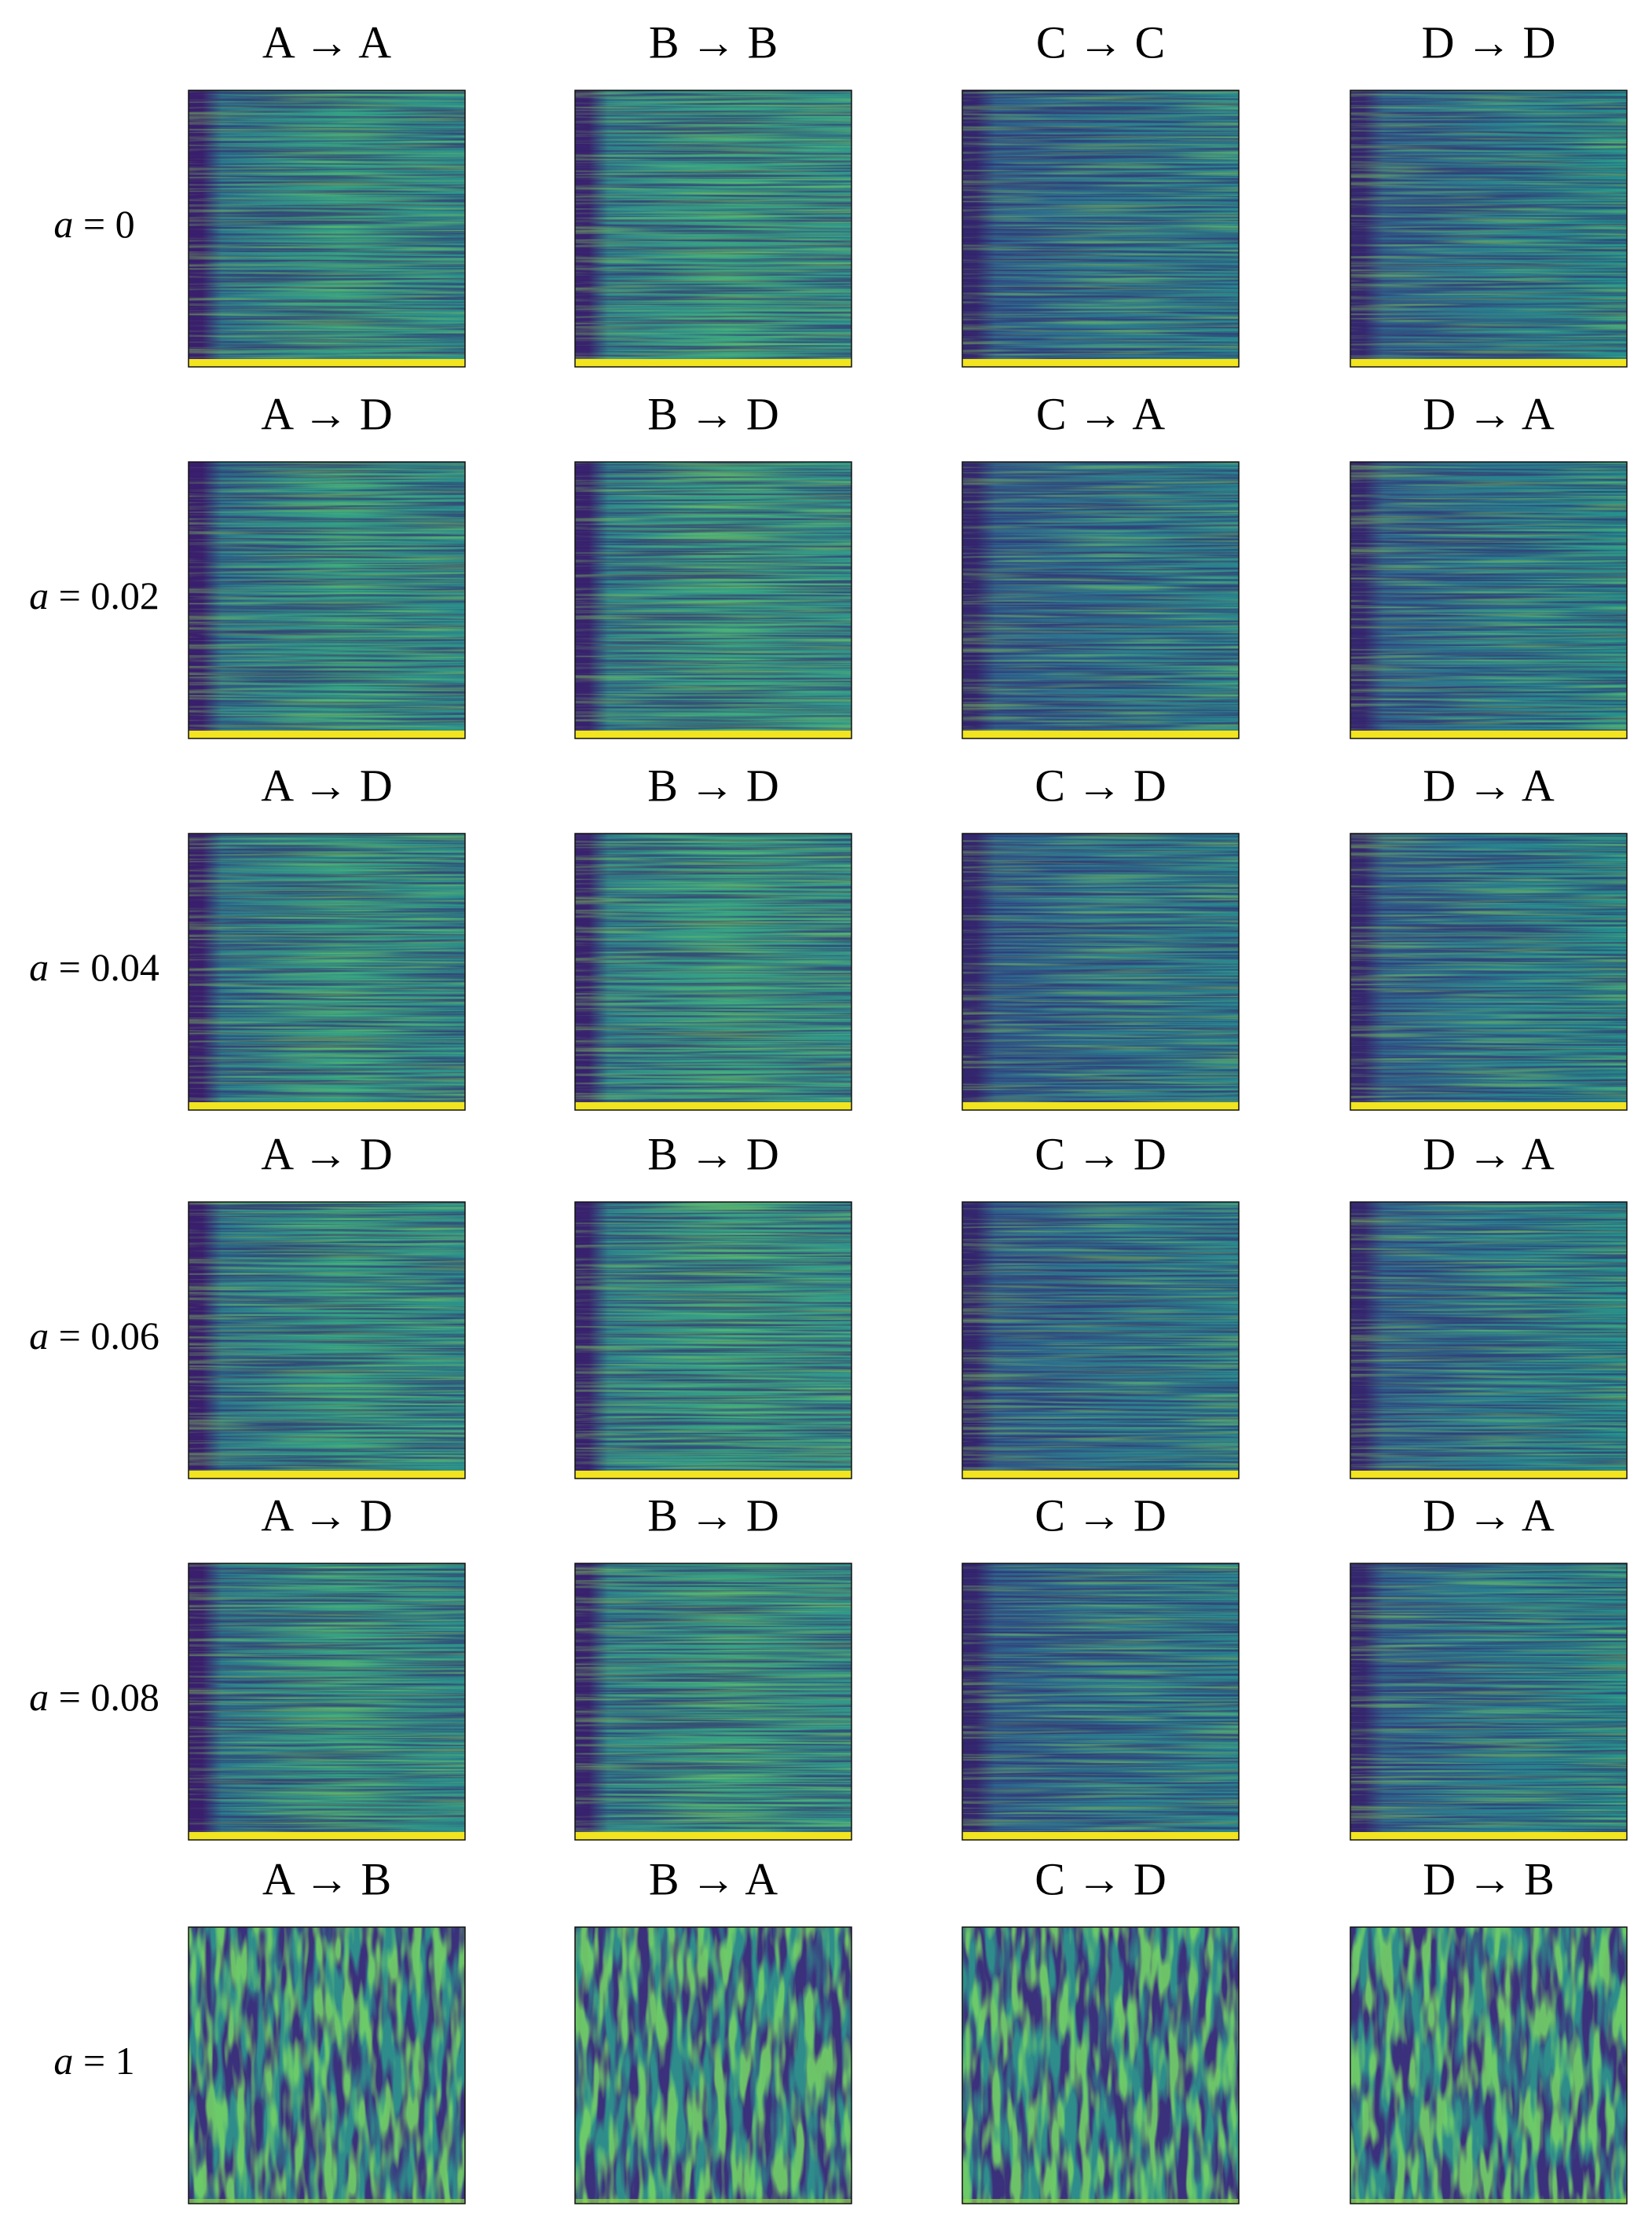 The height and width of the screenshot is (2228, 1652). I want to click on setting: = 0.08, so click(109, 1697).